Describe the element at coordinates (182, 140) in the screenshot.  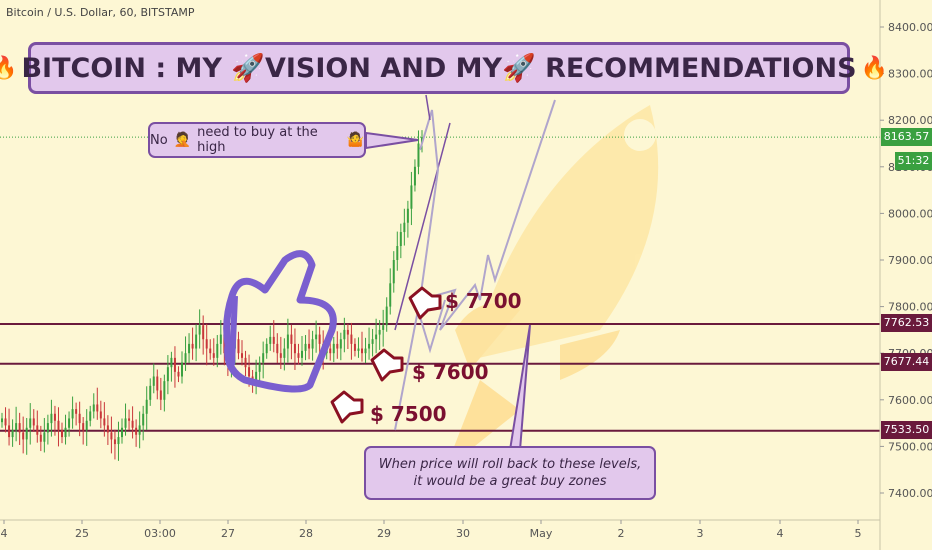
I see `person-facepalm-icon: 🤦` at that location.